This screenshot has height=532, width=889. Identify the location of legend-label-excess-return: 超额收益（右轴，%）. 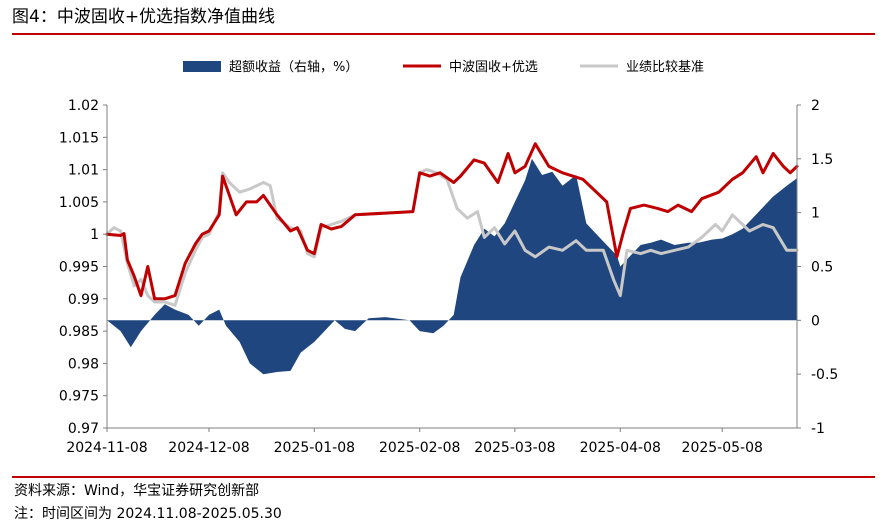
(293, 67).